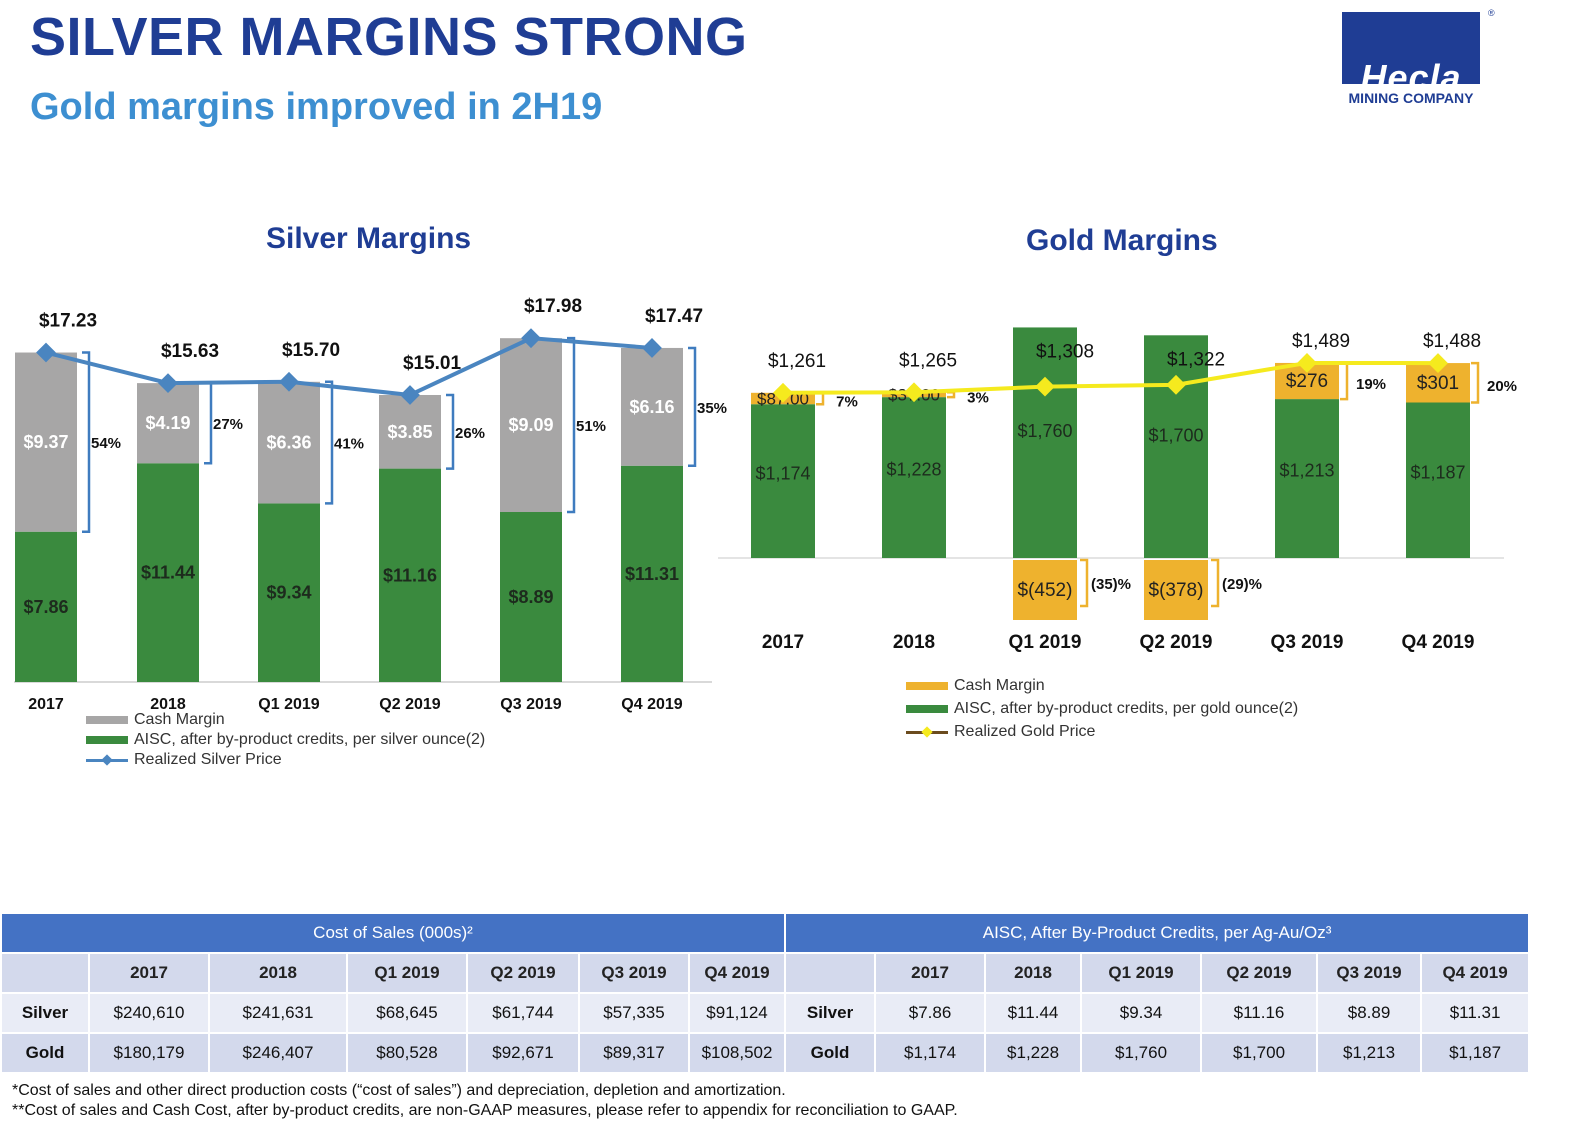  What do you see at coordinates (674, 316) in the screenshot?
I see `silver-price-label: $17.47` at bounding box center [674, 316].